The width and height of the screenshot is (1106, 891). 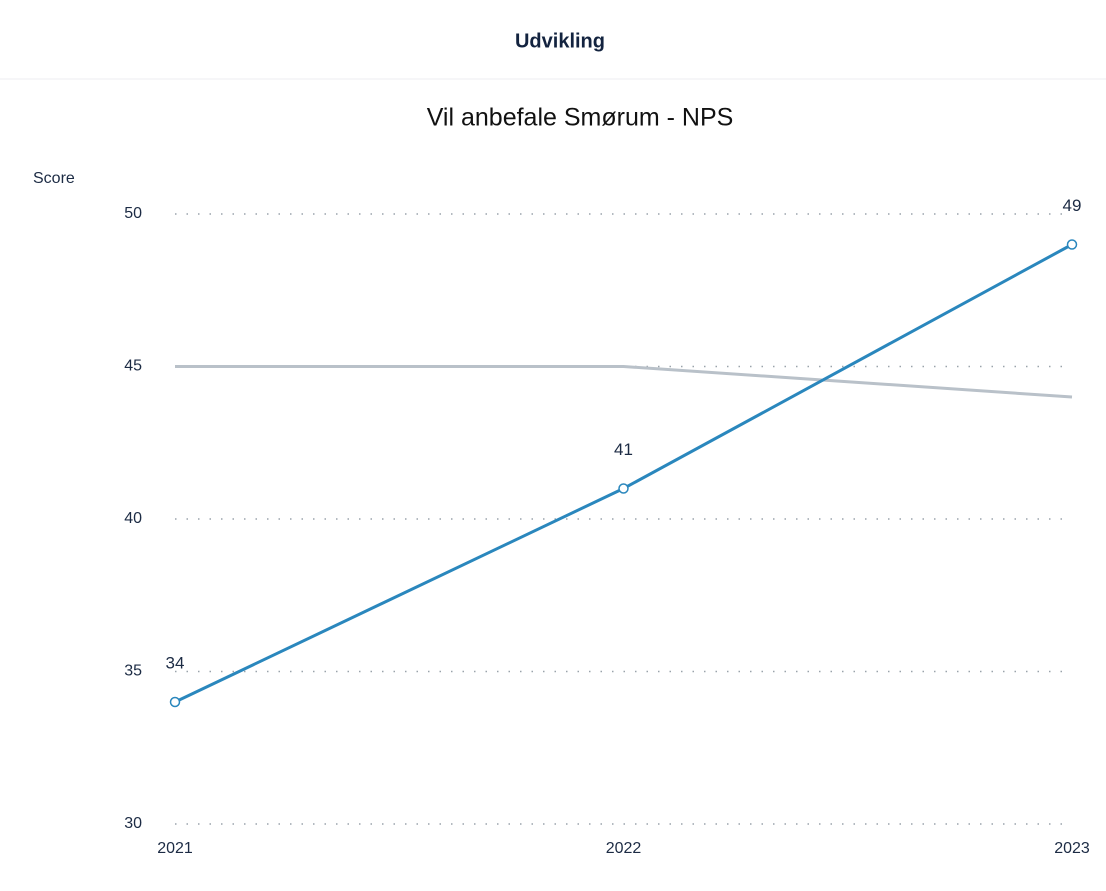 I want to click on data-label: 34, so click(x=175, y=662).